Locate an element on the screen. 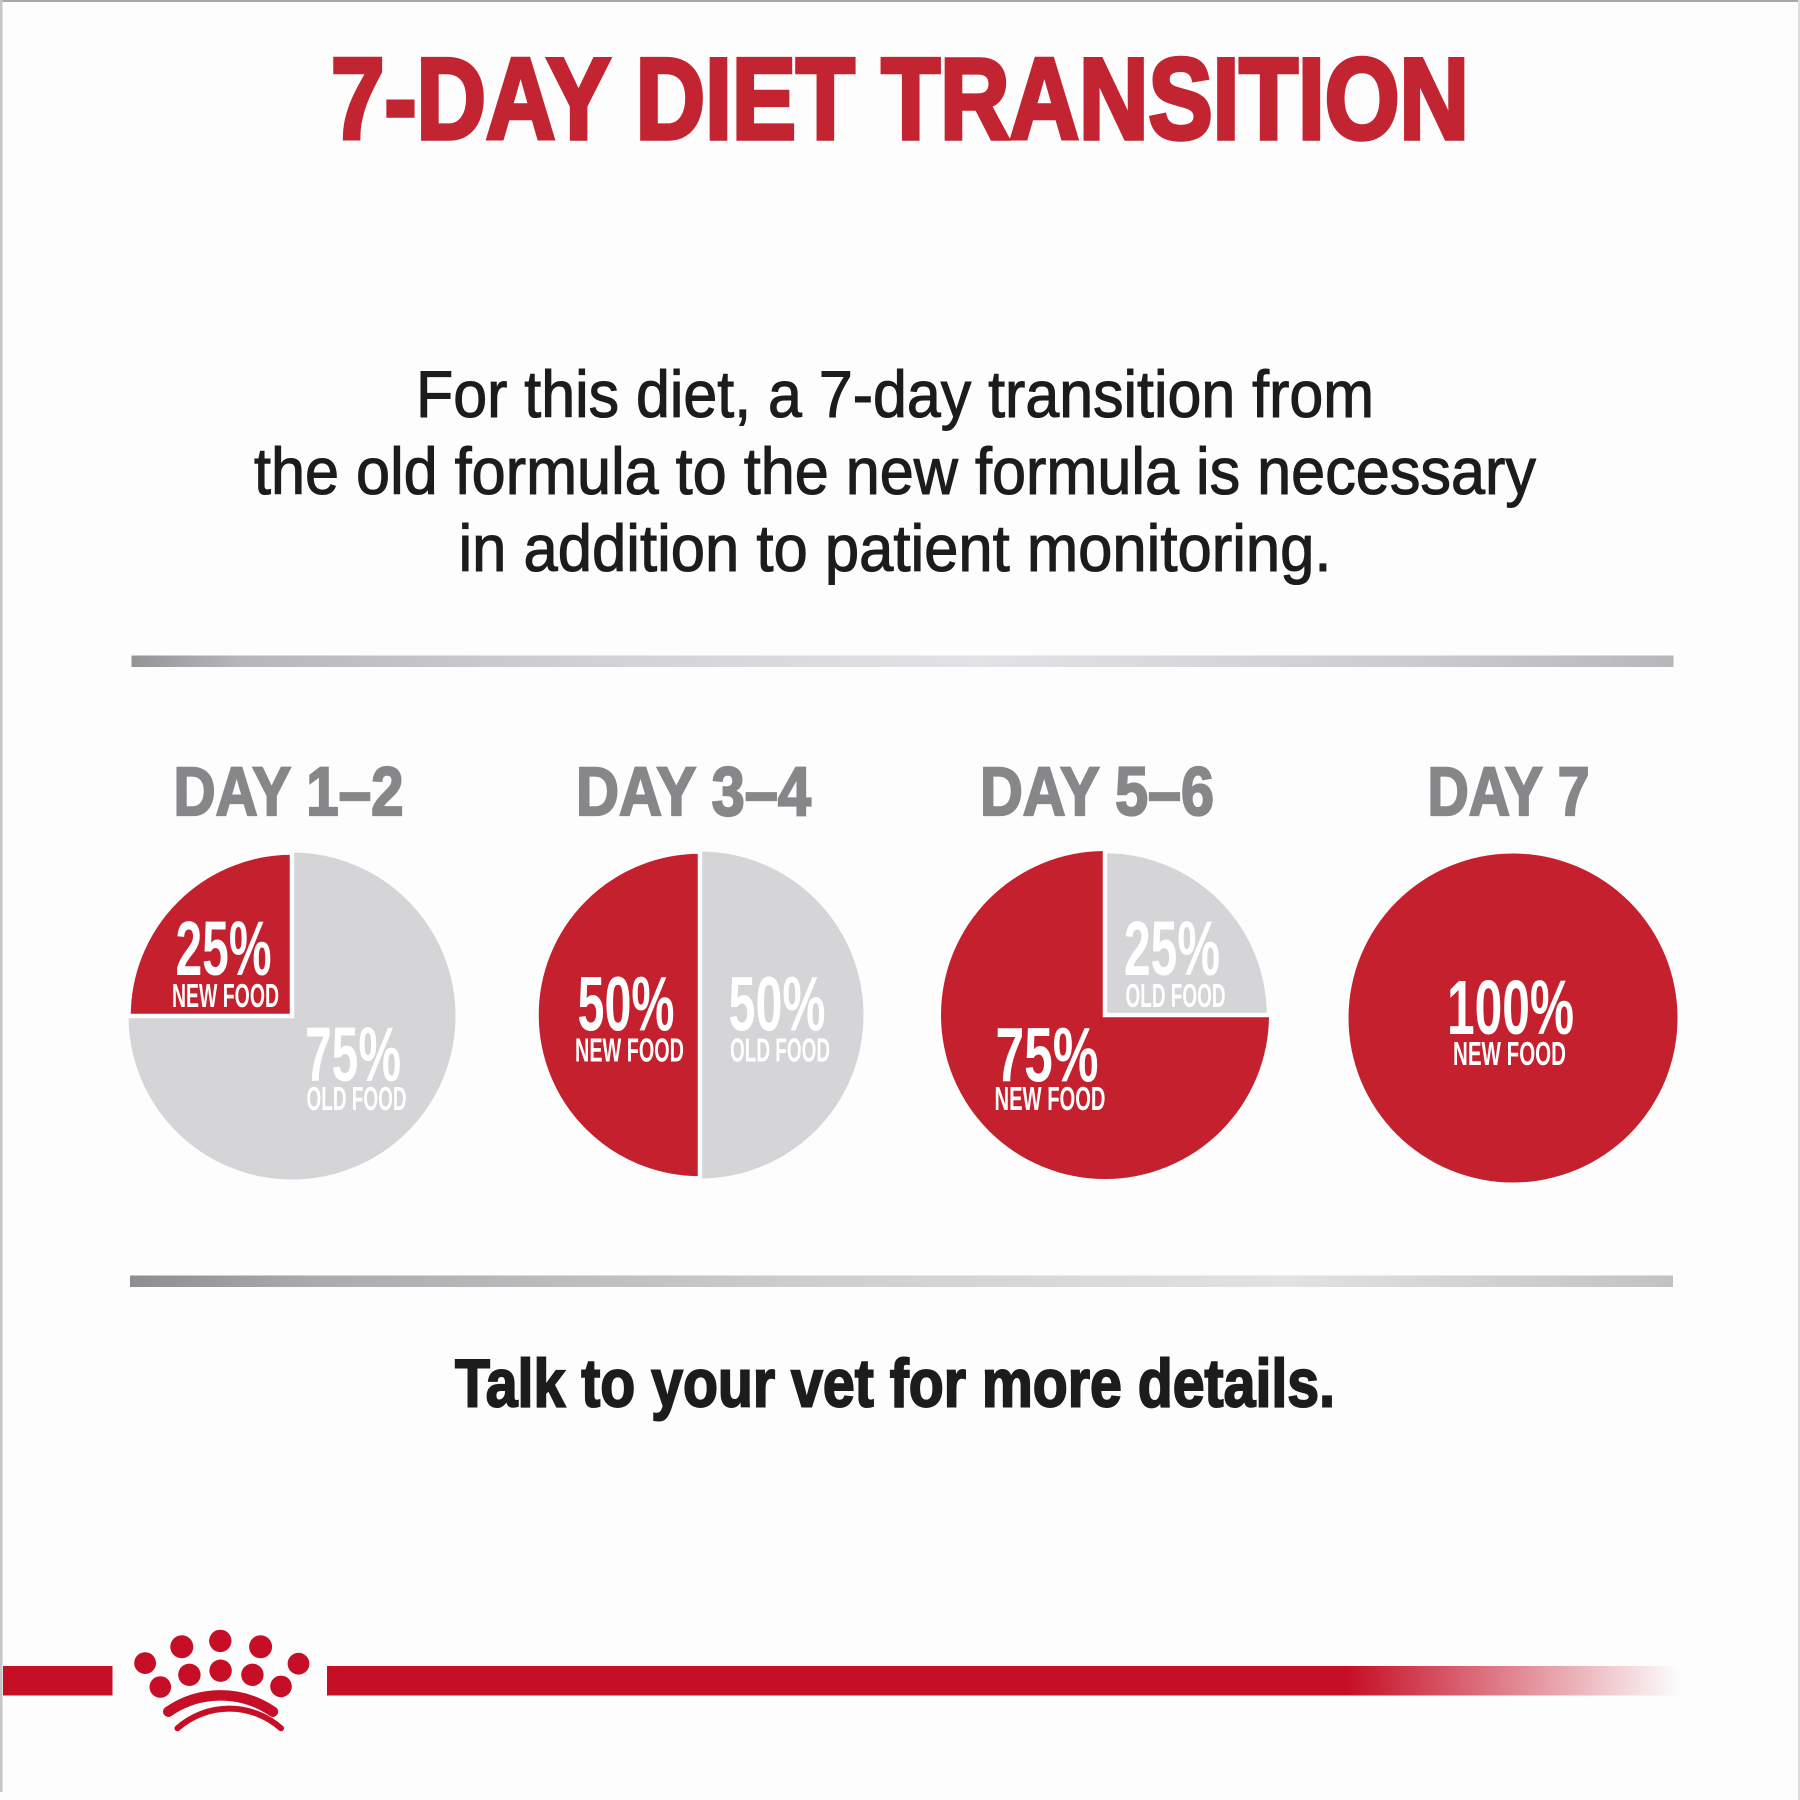  svg-text: DAY 1–2 is located at coordinates (289, 791).